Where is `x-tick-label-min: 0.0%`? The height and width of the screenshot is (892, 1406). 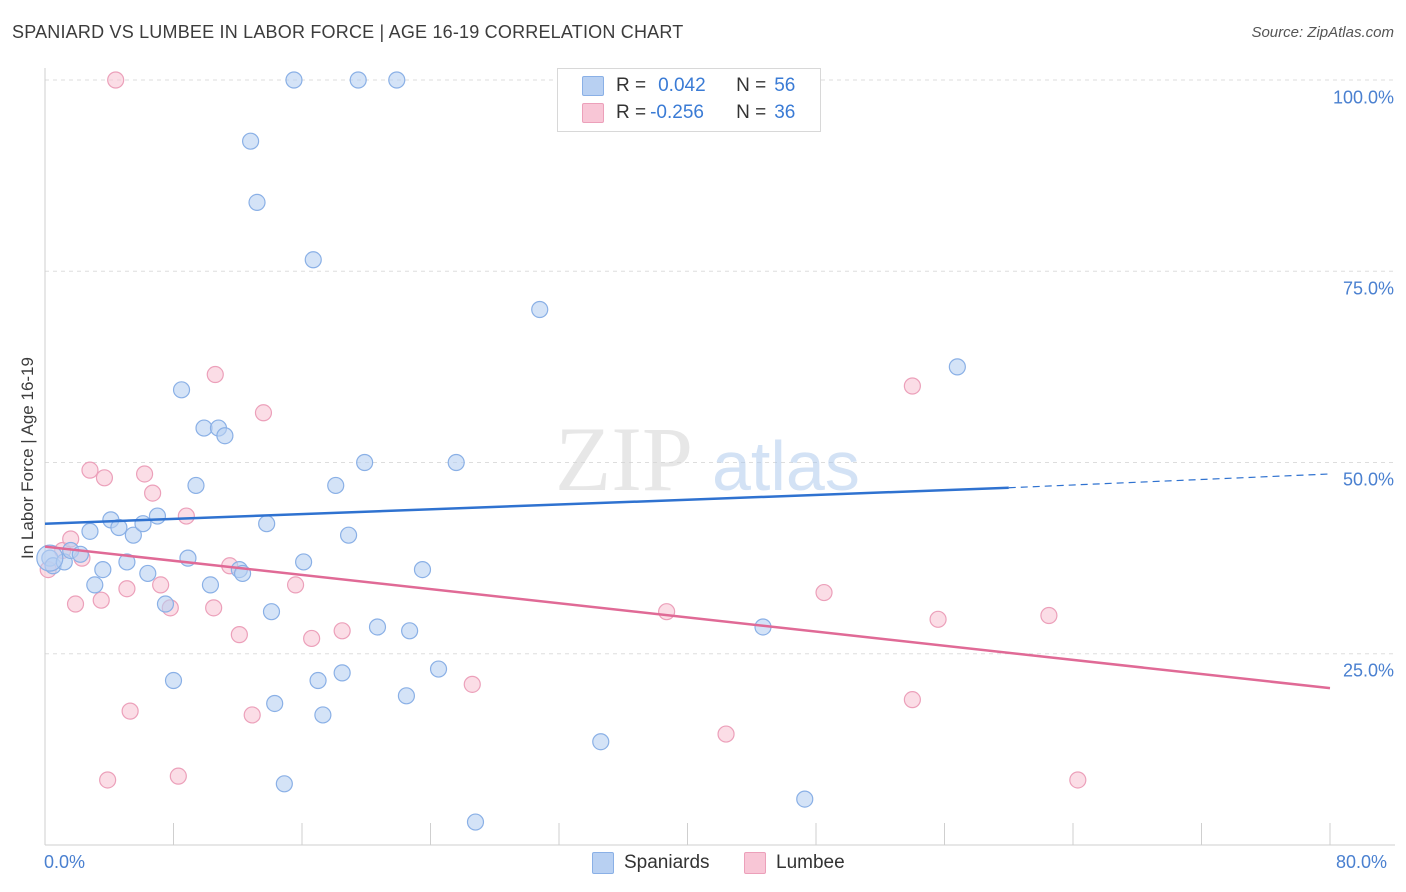
x-tick-label-min: 0.0% is located at coordinates (65, 862).